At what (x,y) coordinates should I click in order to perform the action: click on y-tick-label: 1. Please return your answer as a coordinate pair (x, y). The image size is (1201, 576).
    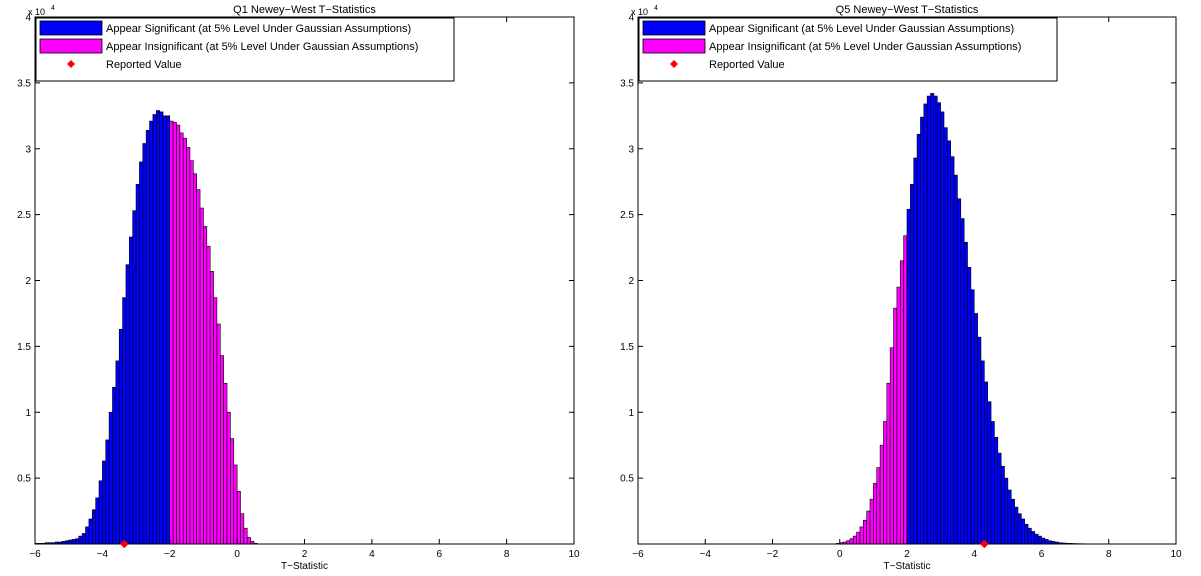
    Looking at the image, I should click on (28, 413).